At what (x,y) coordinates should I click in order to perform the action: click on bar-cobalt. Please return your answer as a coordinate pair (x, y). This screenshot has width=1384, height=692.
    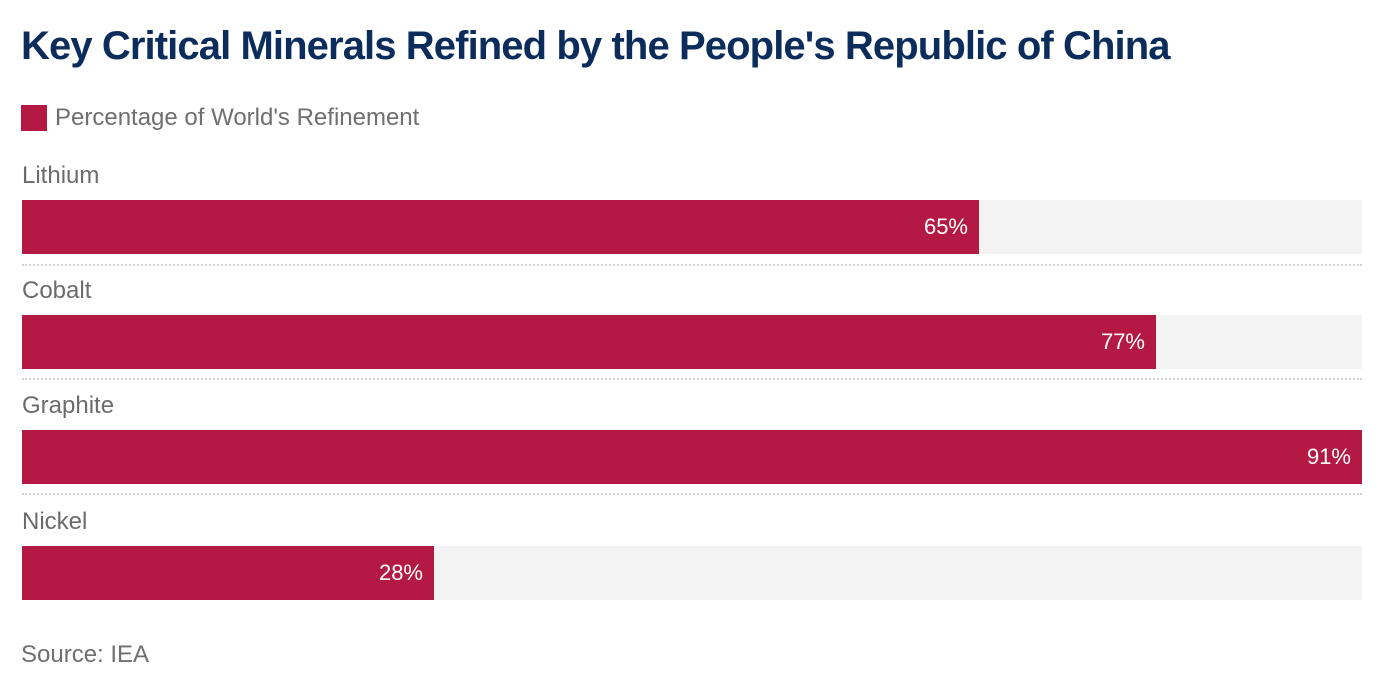
    Looking at the image, I should click on (589, 342).